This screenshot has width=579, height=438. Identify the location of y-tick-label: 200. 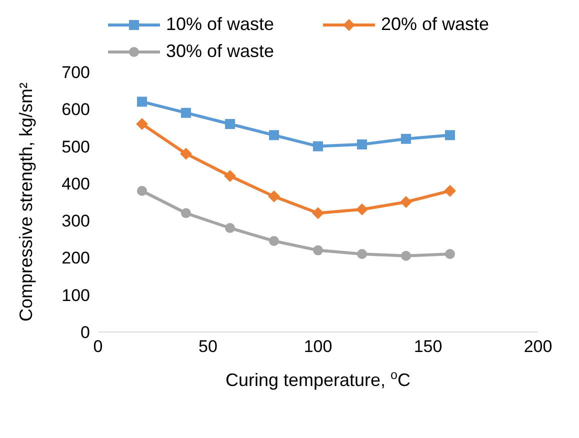
(76, 258).